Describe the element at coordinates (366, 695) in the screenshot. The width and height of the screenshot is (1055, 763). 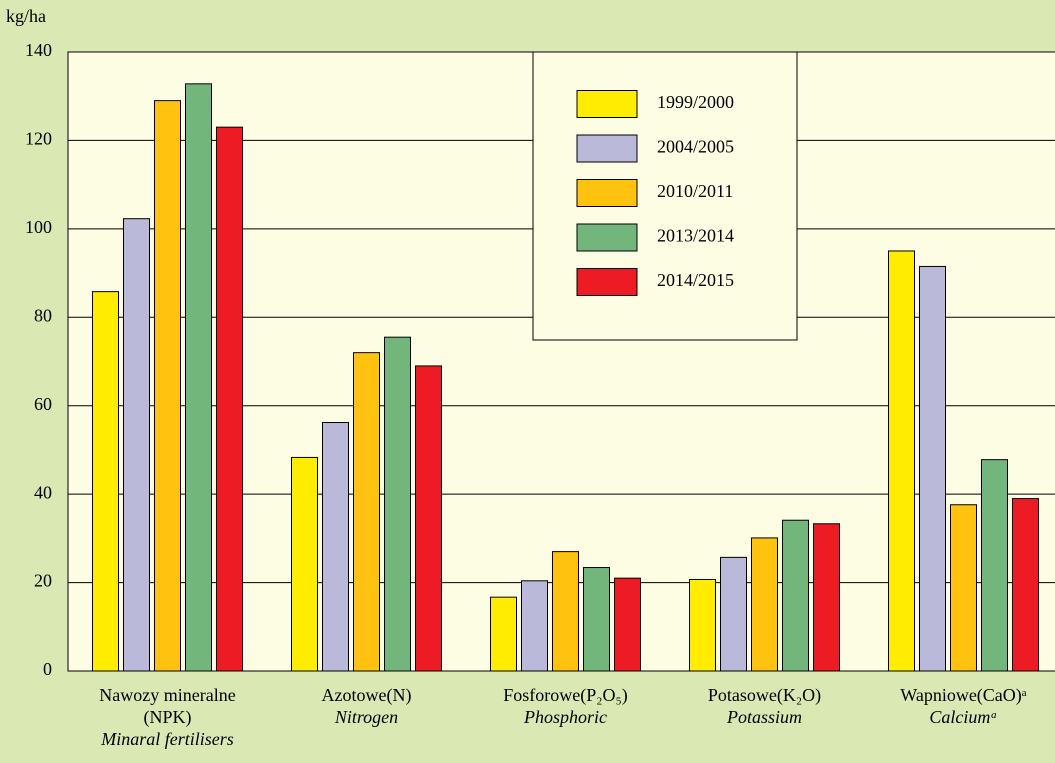
I see `category-name: Azotowe(N)` at that location.